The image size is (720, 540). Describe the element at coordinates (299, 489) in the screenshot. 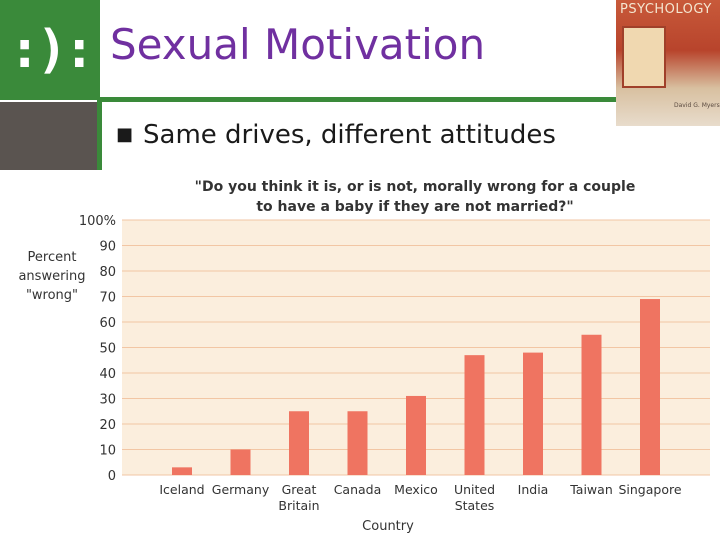

I see `x-tick-label: Great` at that location.